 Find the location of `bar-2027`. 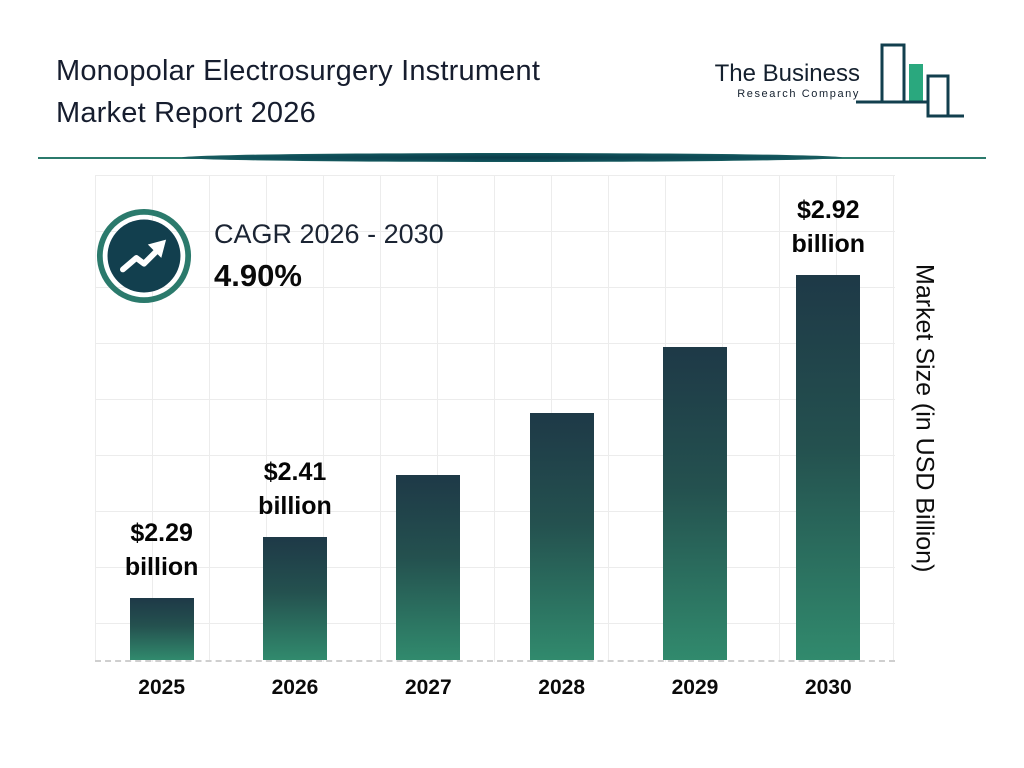

bar-2027 is located at coordinates (428, 567).